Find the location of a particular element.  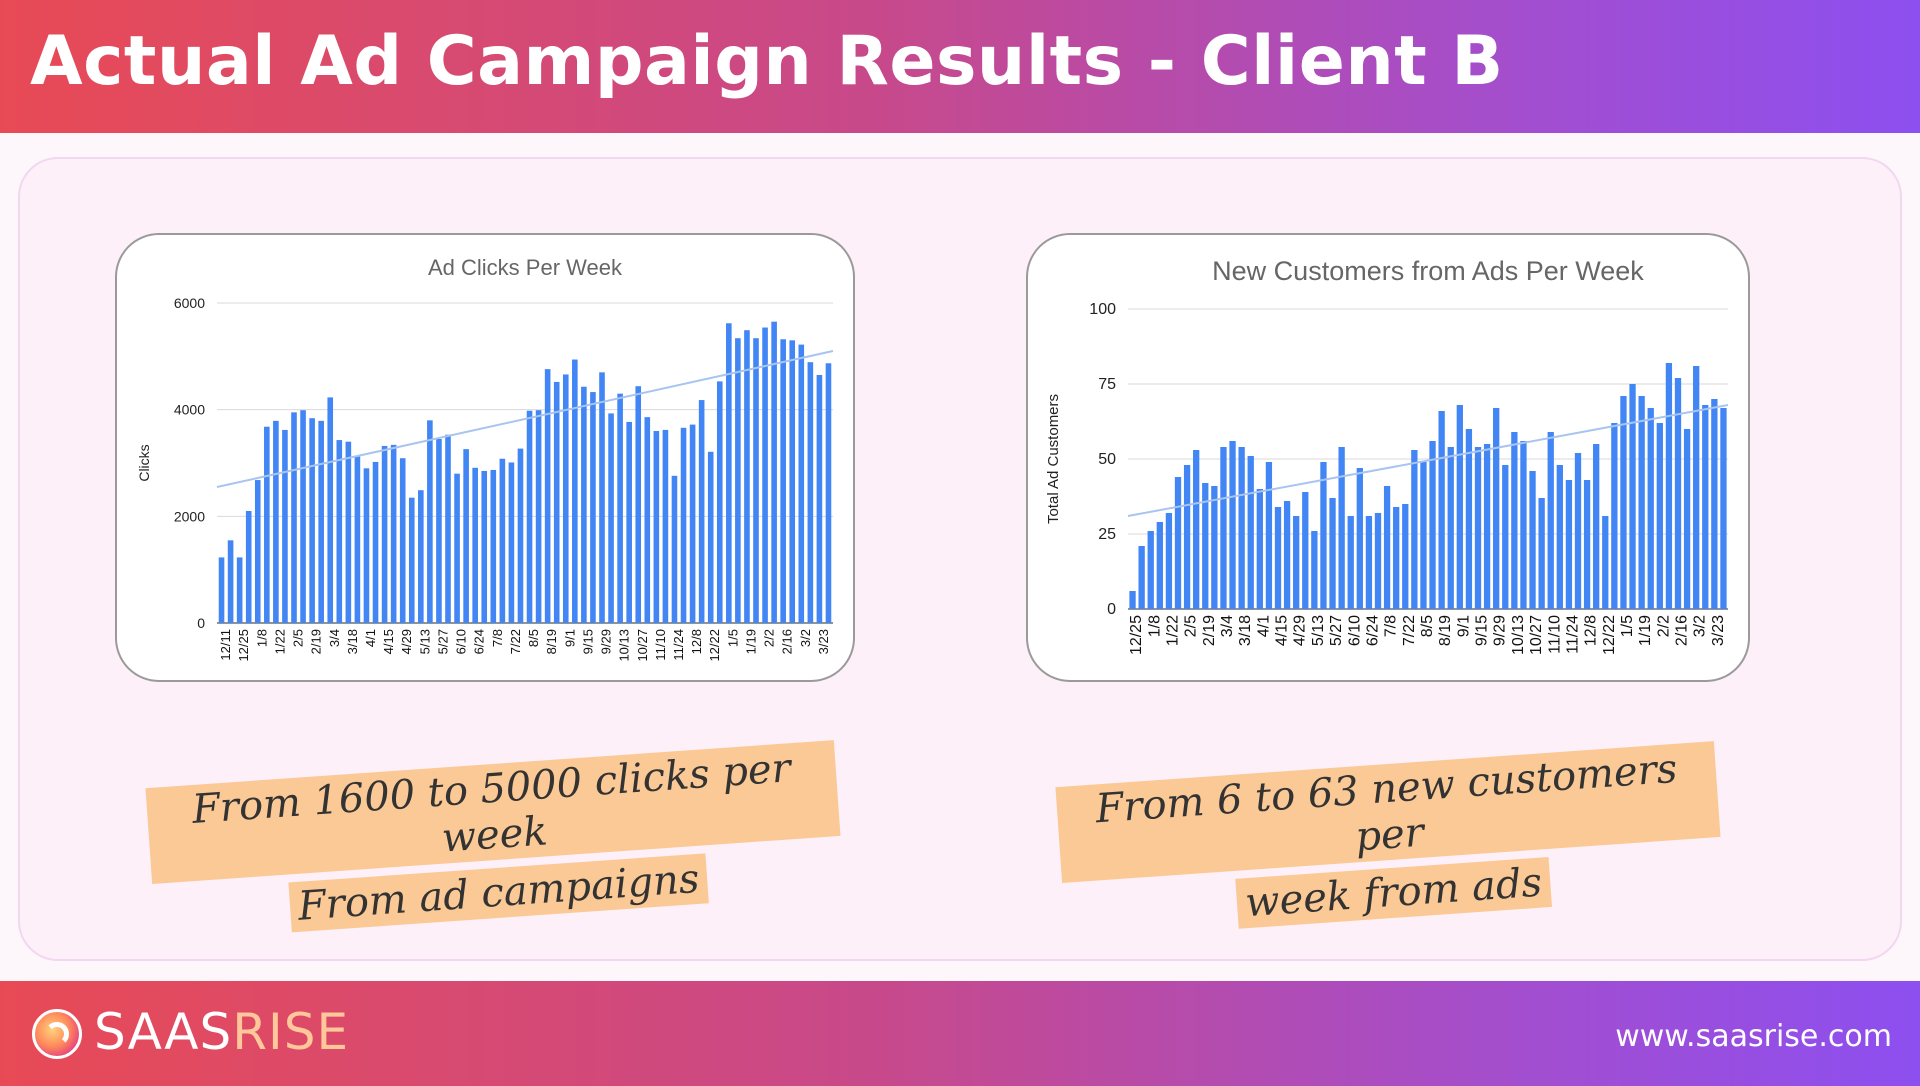

chart-title: Ad Clicks Per Week is located at coordinates (525, 267).